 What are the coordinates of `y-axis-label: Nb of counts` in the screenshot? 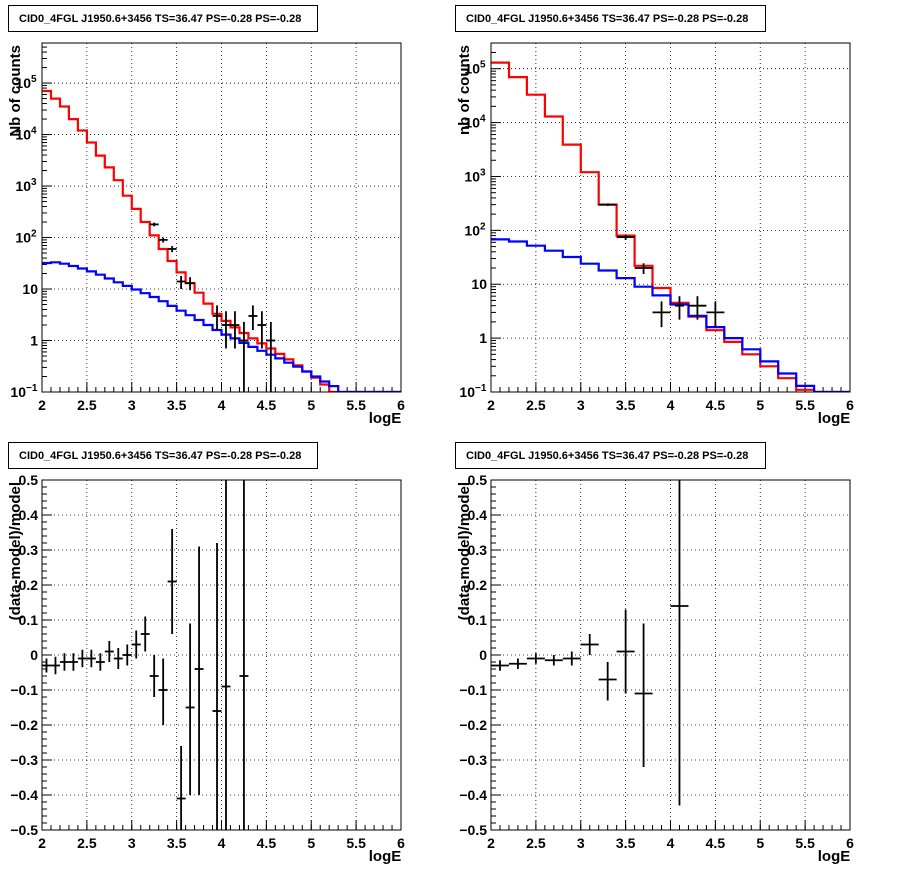 It's located at (15, 91).